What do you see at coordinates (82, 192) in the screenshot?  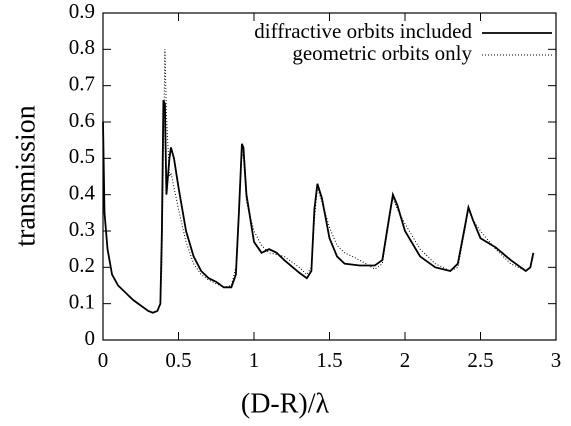 I see `y-tick-label: 0.4` at bounding box center [82, 192].